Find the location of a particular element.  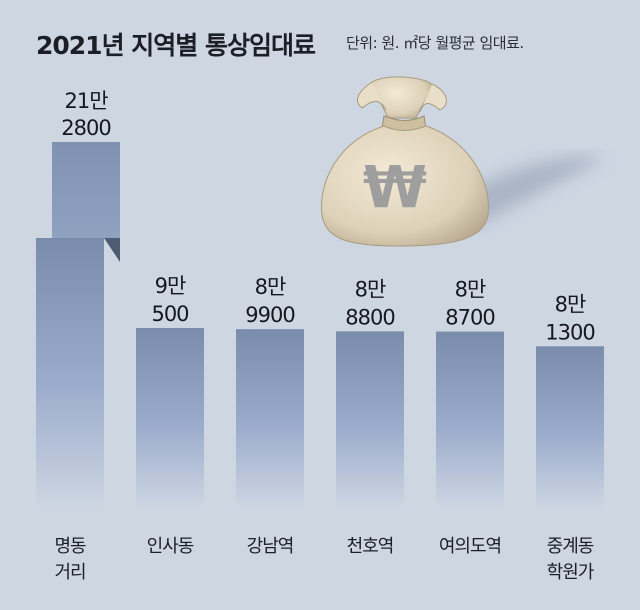

money-bag-icon: ₩ is located at coordinates (463, 161).